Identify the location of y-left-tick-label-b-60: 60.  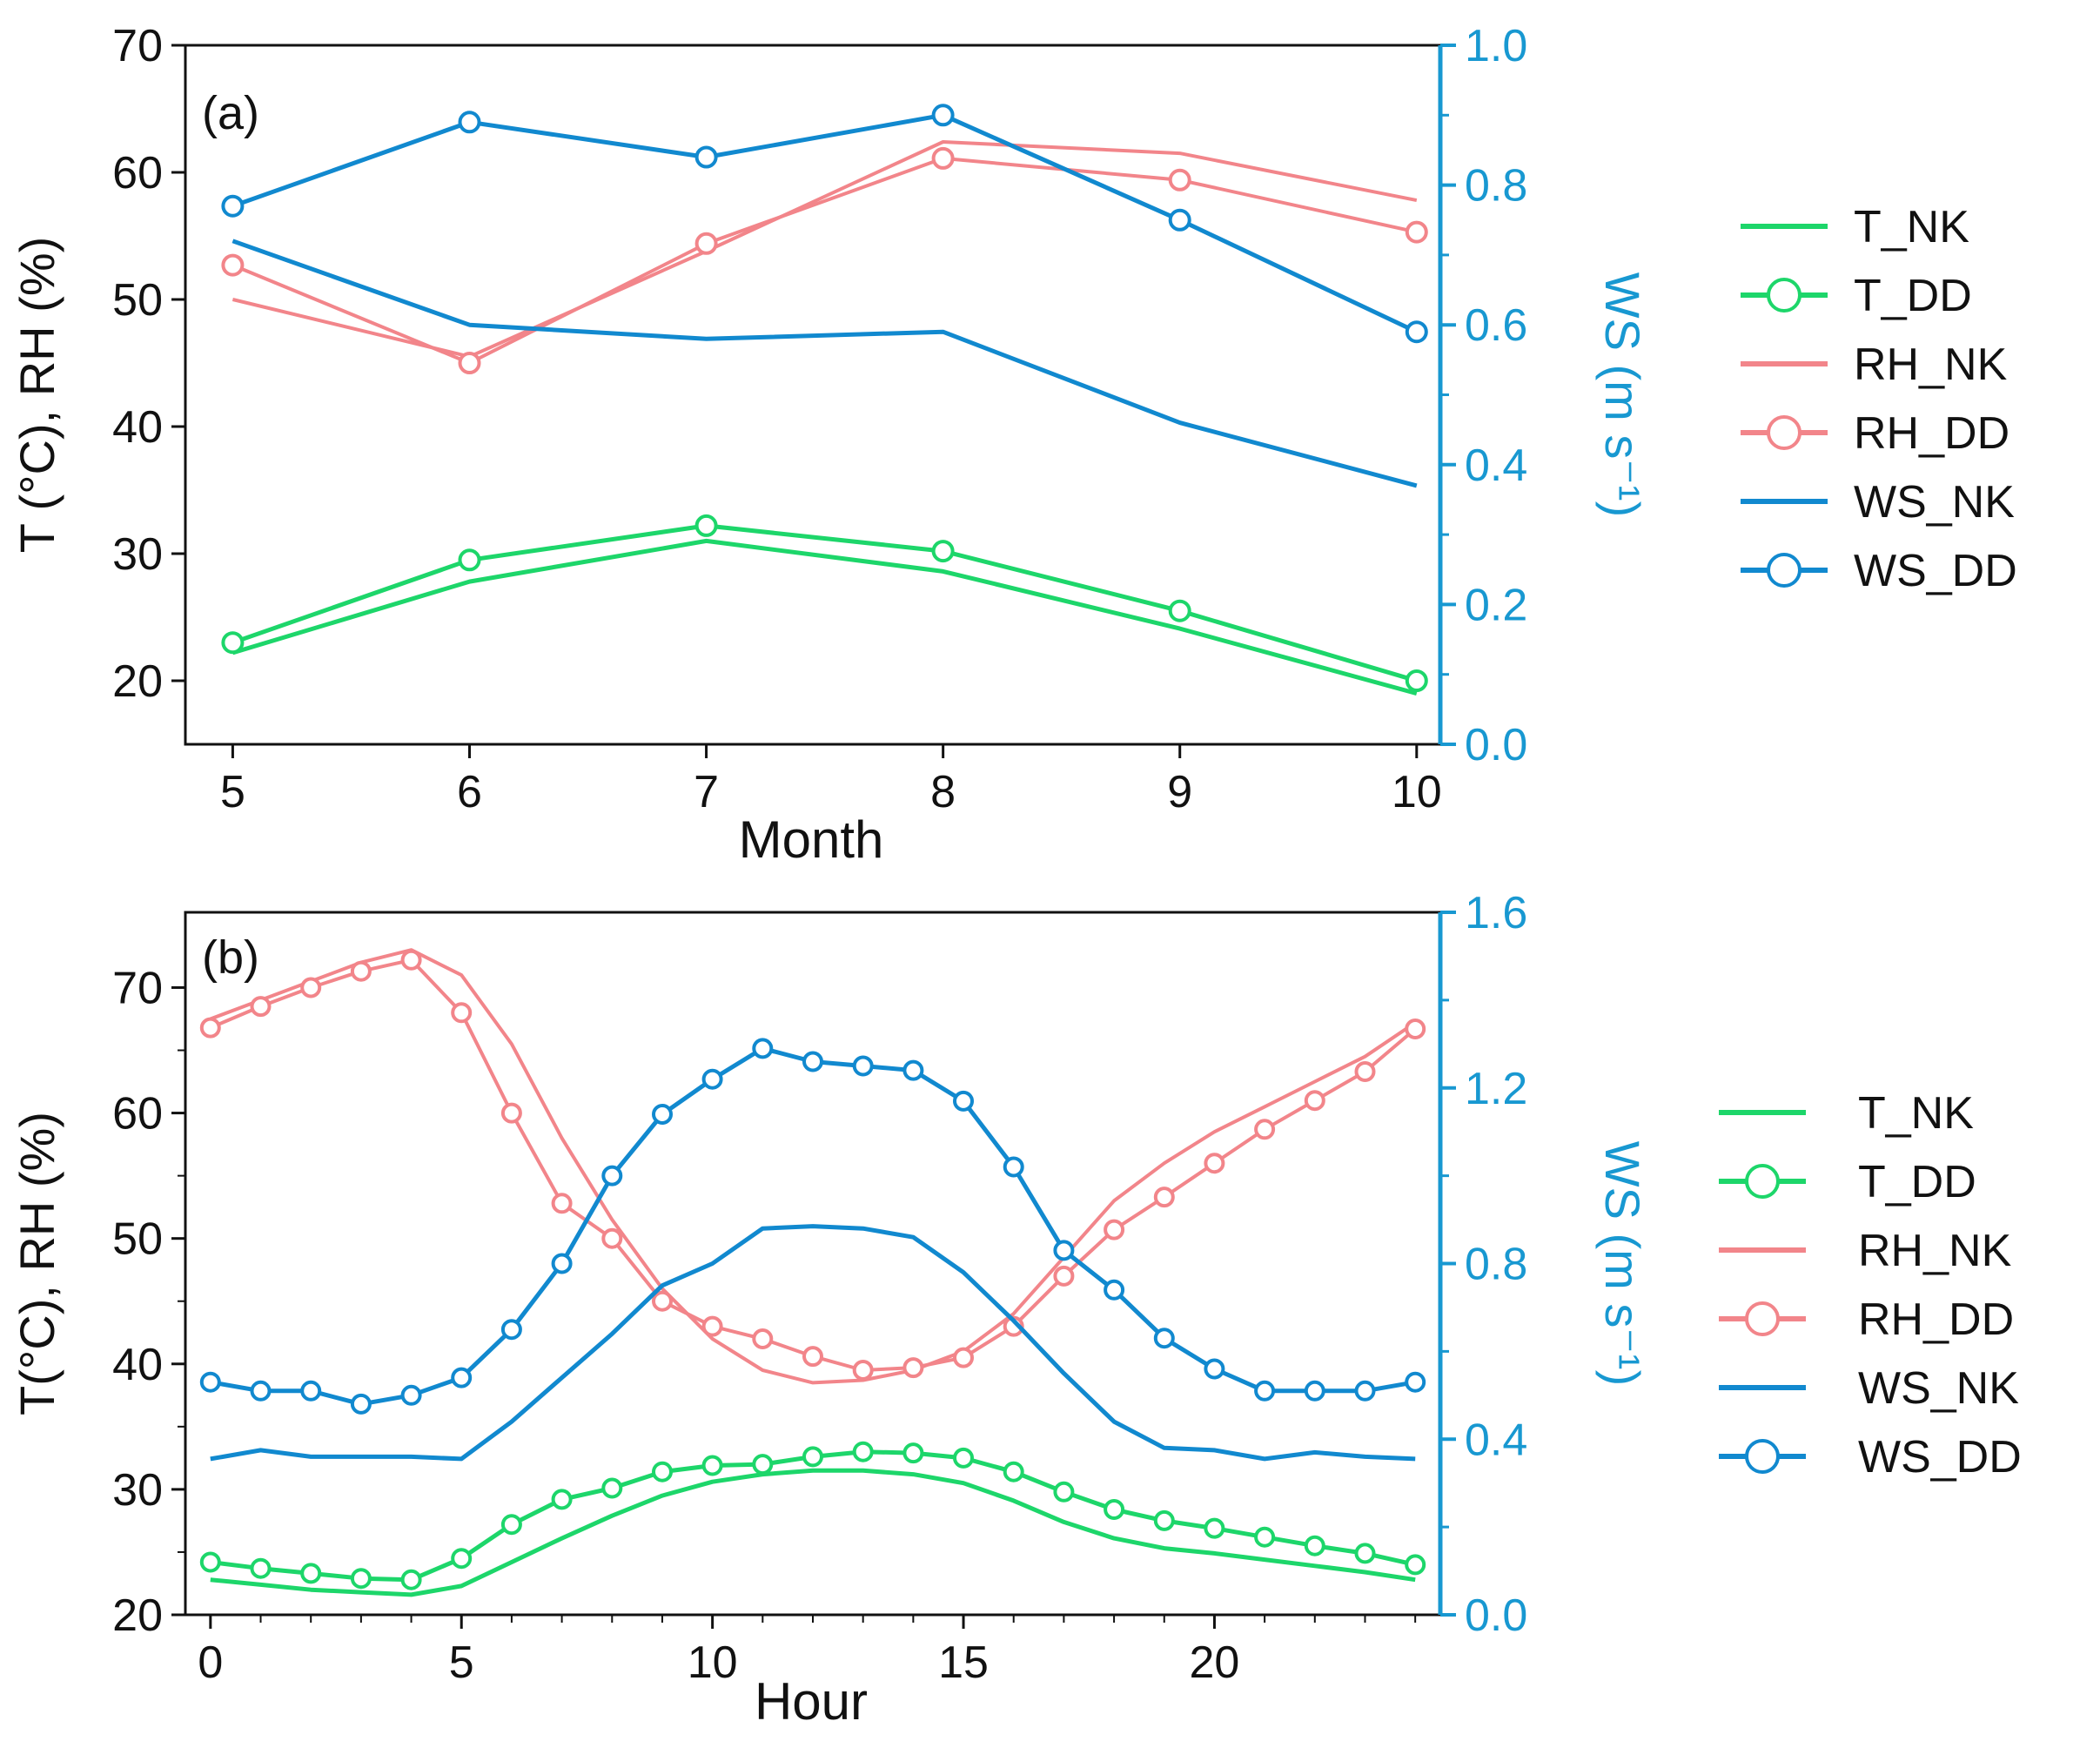
(137, 1114).